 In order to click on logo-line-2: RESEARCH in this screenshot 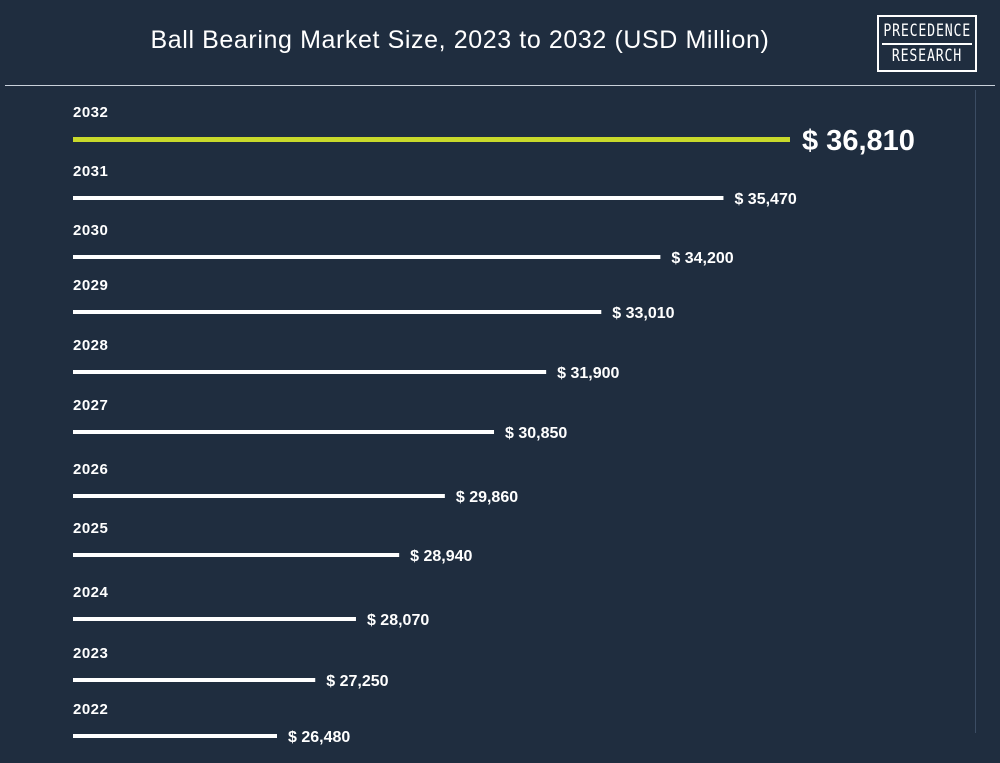, I will do `click(927, 55)`.